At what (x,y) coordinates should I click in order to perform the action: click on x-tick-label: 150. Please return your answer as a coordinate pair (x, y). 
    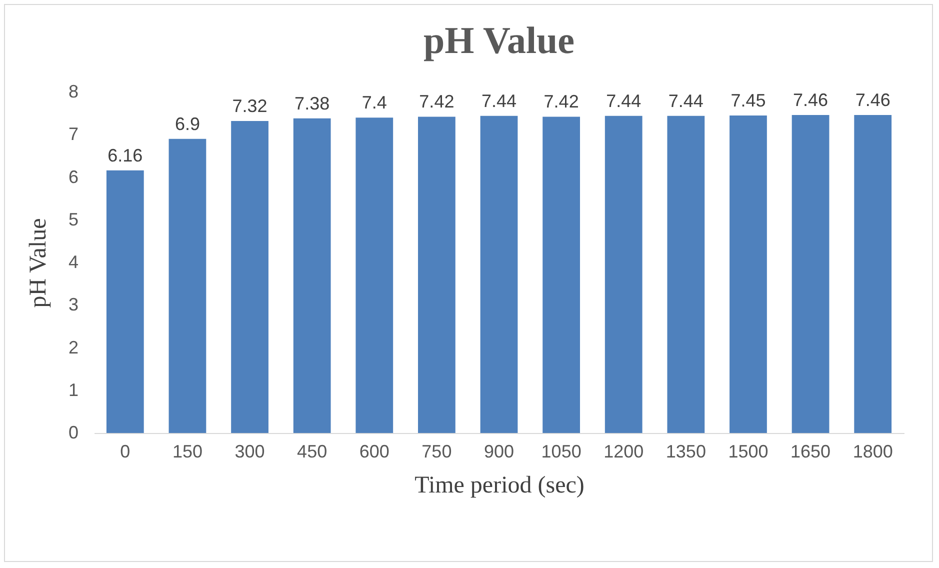
    Looking at the image, I should click on (187, 452).